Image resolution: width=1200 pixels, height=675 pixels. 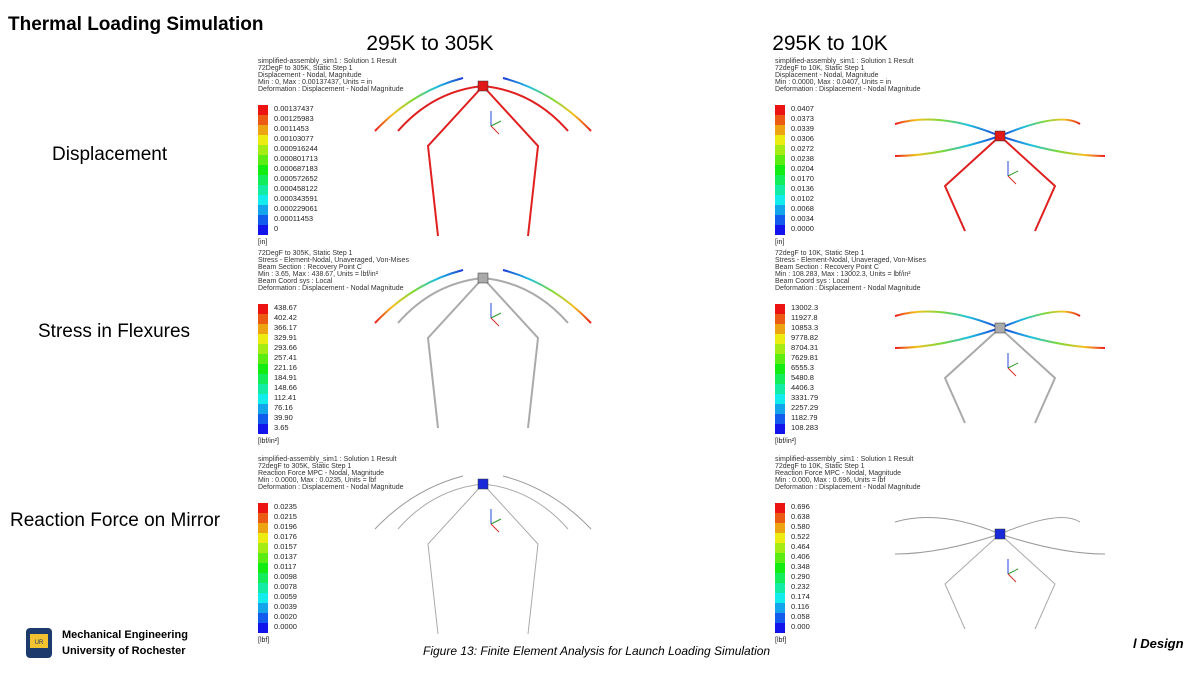 I want to click on legend-value: 0.696, so click(x=800, y=506).